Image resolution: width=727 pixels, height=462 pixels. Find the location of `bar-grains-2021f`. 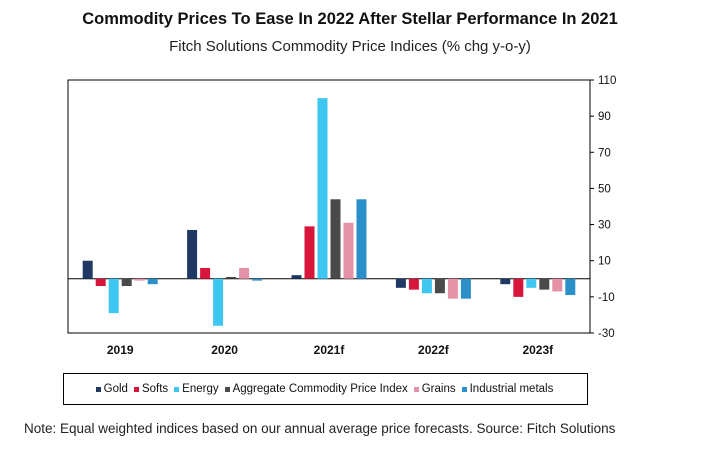

bar-grains-2021f is located at coordinates (348, 250).